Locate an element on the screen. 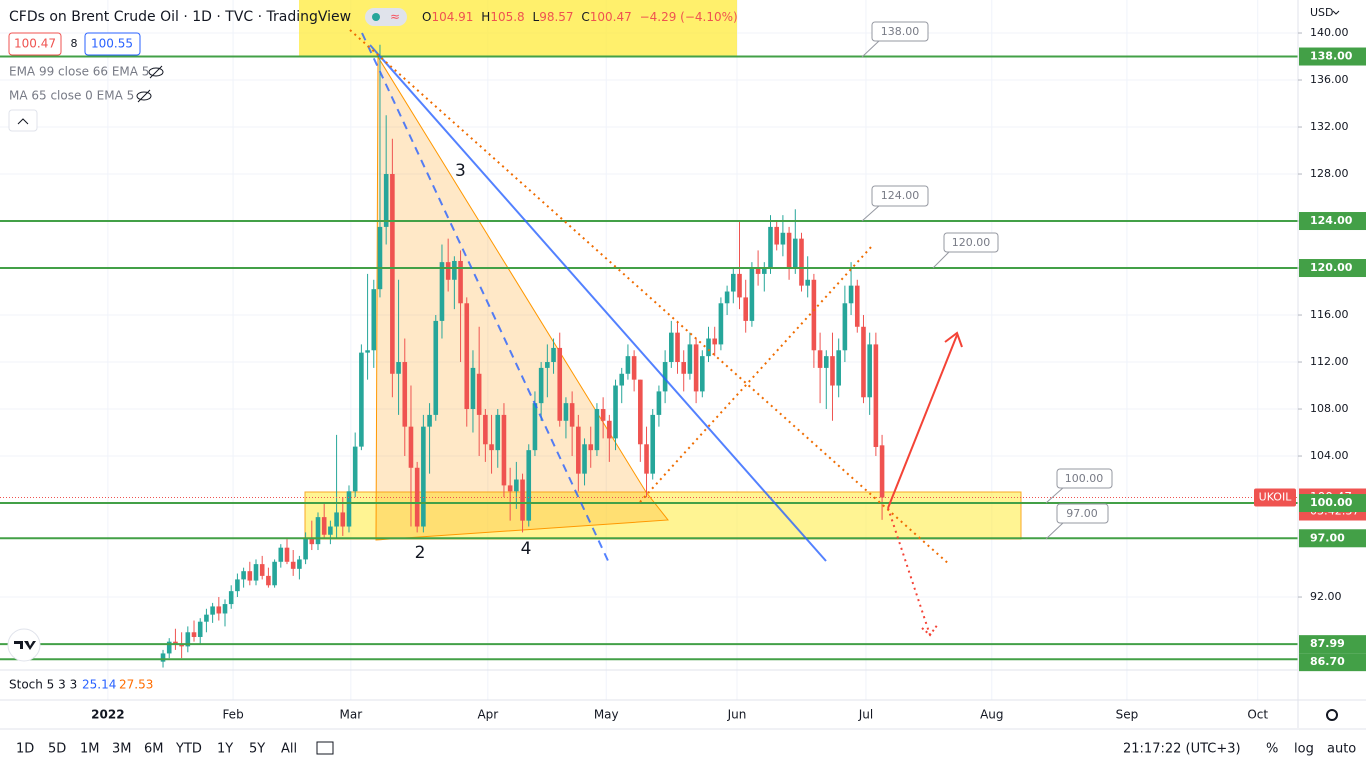  wave-label: 2 is located at coordinates (420, 553).